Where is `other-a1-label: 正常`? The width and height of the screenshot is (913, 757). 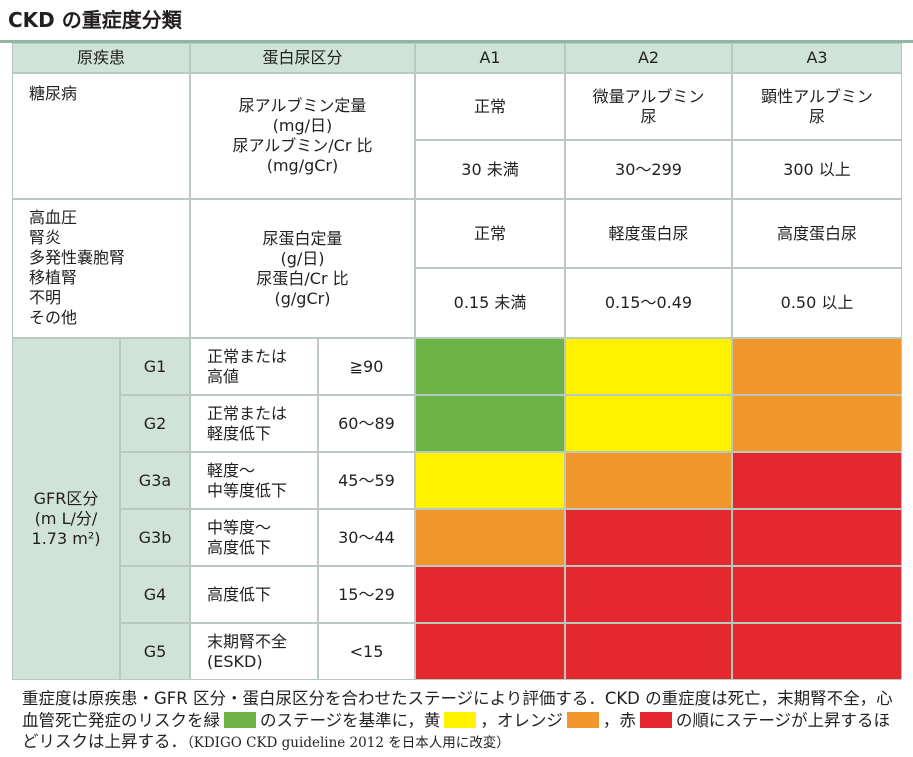
other-a1-label: 正常 is located at coordinates (490, 233).